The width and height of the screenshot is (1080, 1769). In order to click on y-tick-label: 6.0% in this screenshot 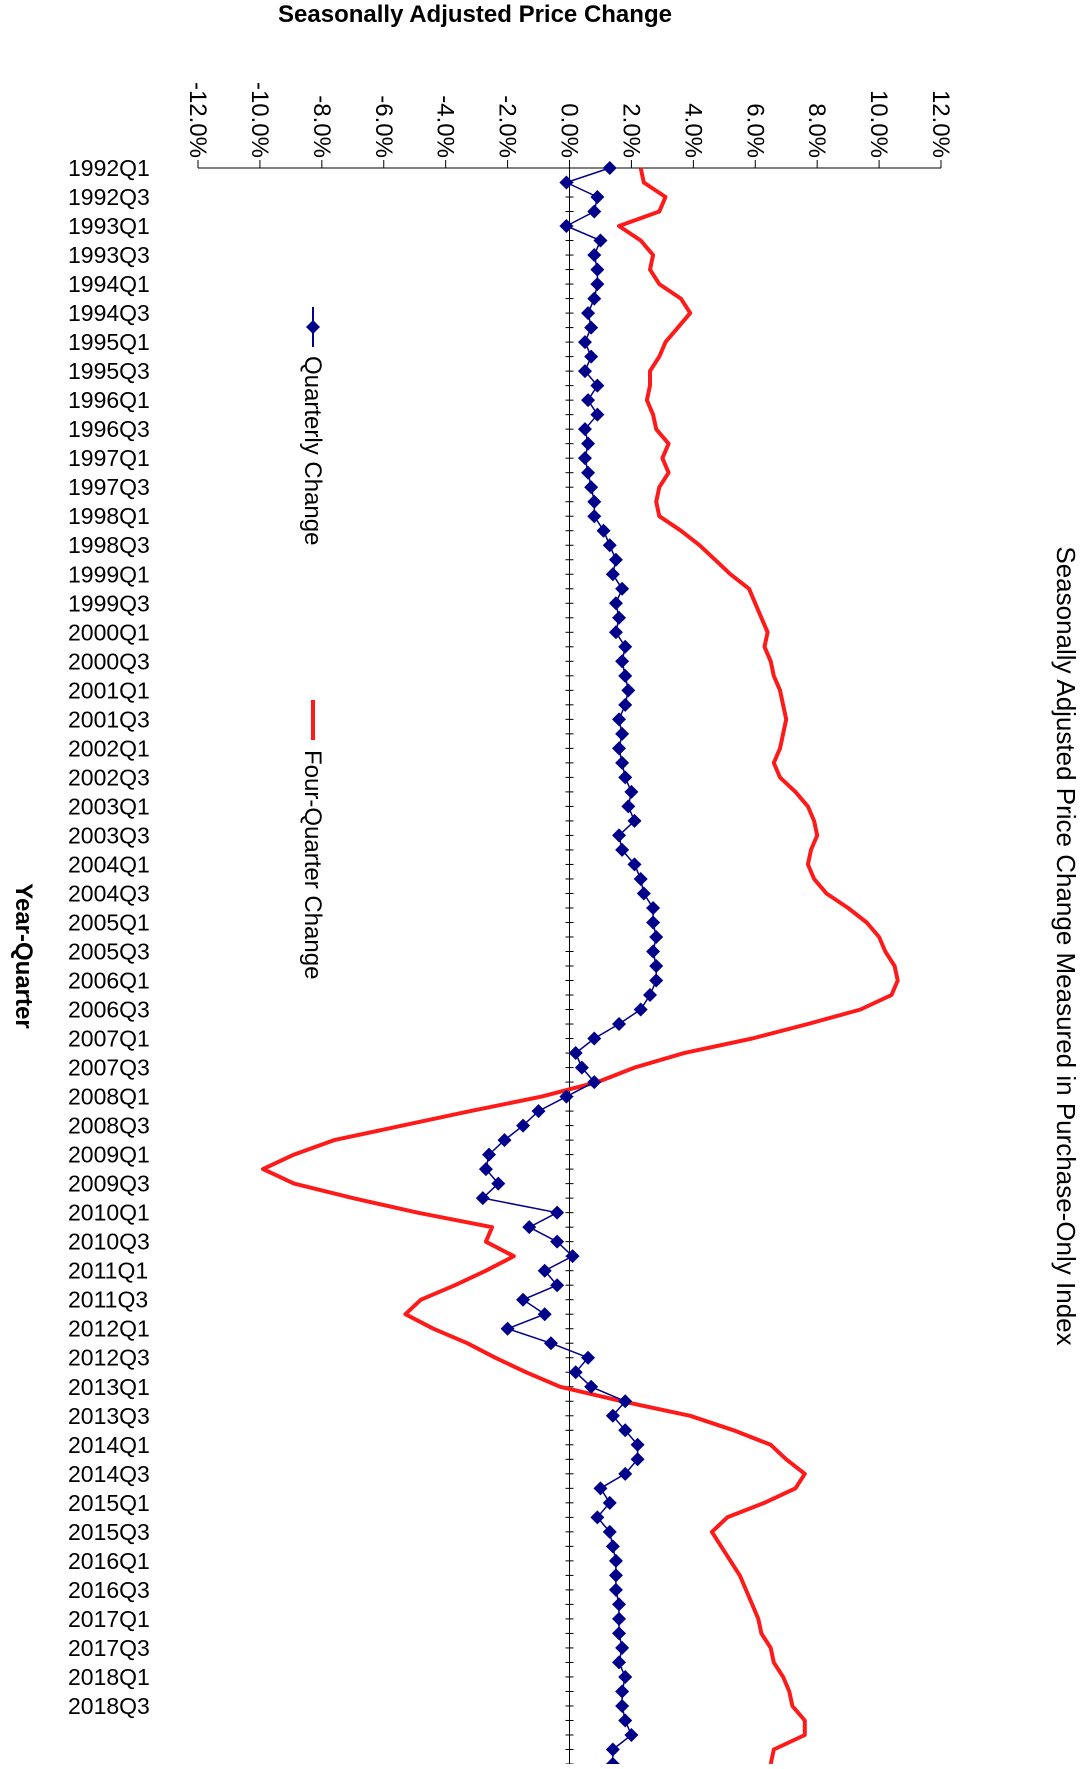, I will do `click(754, 130)`.